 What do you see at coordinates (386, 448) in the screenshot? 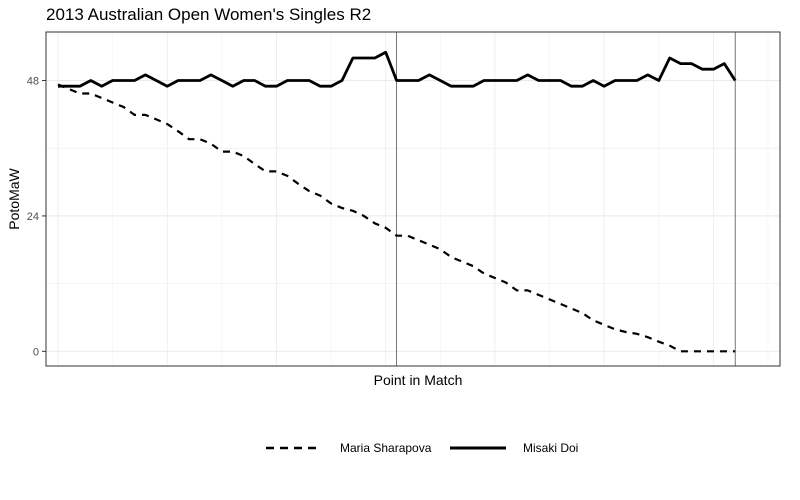
I see `legend-label-sharapova: Maria Sharapova` at bounding box center [386, 448].